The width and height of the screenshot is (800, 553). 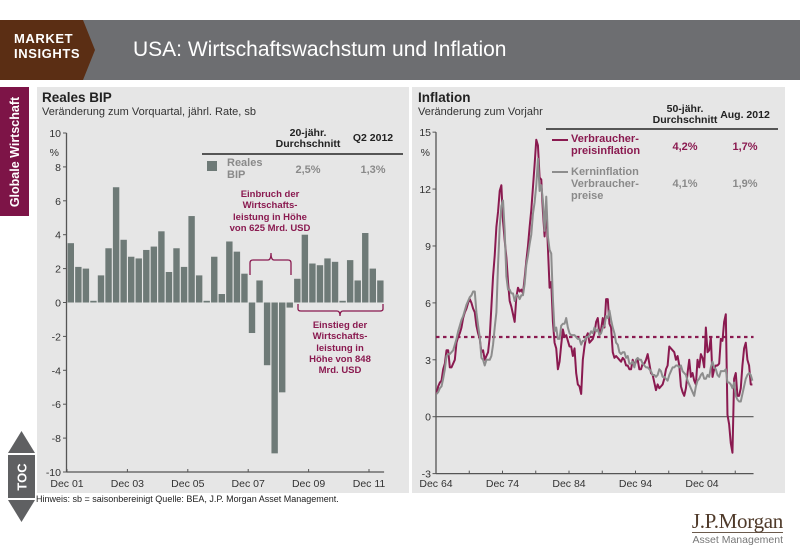 I want to click on annotation-recovery-line: leistung in, so click(x=340, y=348).